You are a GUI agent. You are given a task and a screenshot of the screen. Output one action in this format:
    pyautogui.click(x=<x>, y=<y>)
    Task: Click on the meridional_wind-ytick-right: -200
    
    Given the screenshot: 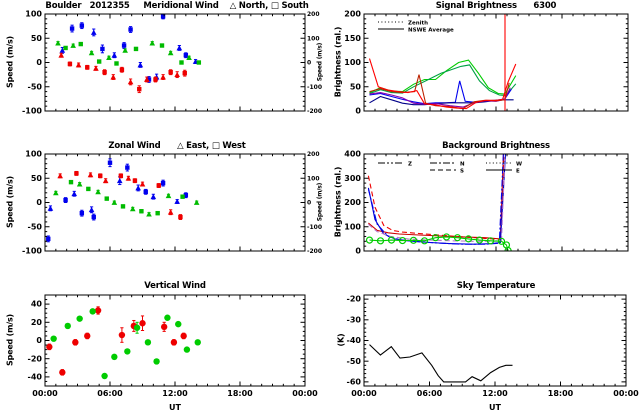 What is the action you would take?
    pyautogui.click(x=314, y=111)
    